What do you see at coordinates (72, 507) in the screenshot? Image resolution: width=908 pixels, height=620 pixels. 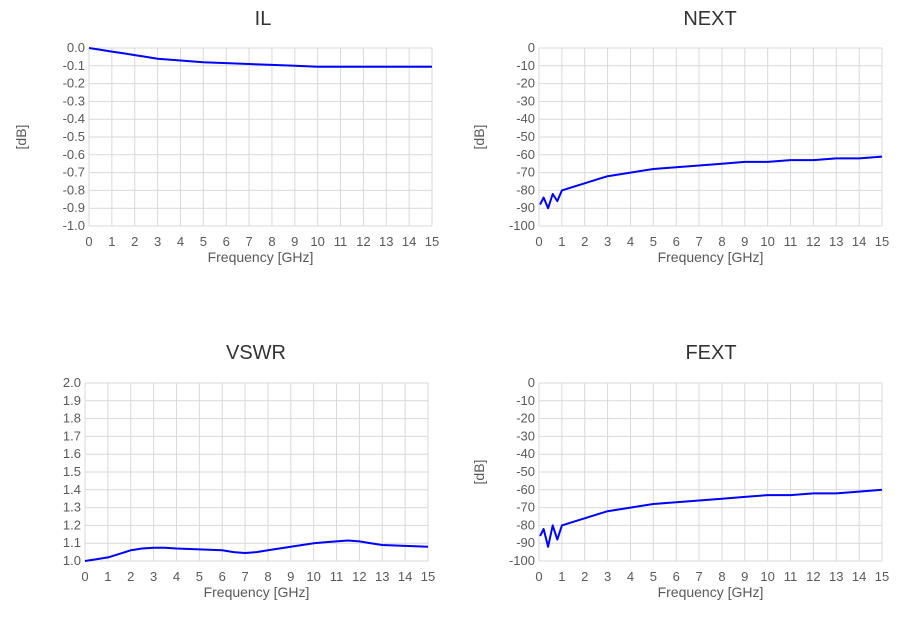 I see `y-tick-label: 1.3` at bounding box center [72, 507].